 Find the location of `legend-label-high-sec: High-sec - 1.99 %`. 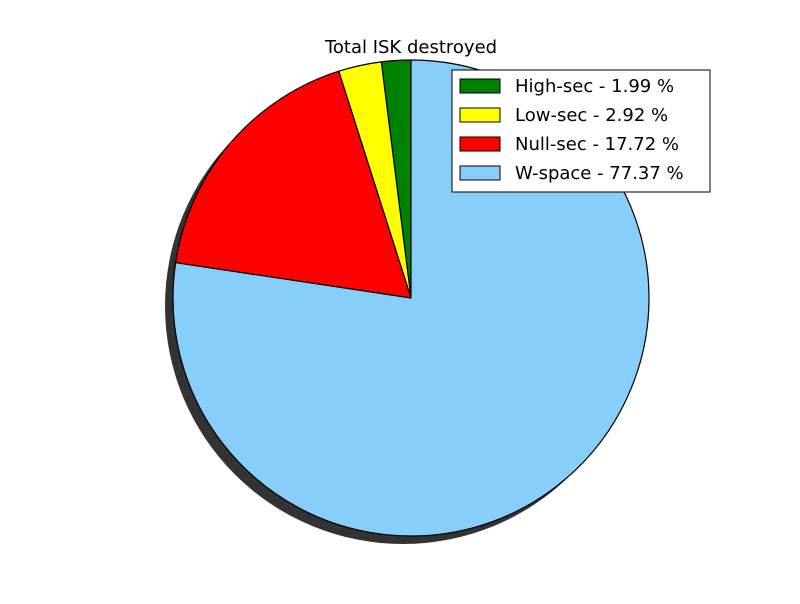

legend-label-high-sec: High-sec - 1.99 % is located at coordinates (594, 86).